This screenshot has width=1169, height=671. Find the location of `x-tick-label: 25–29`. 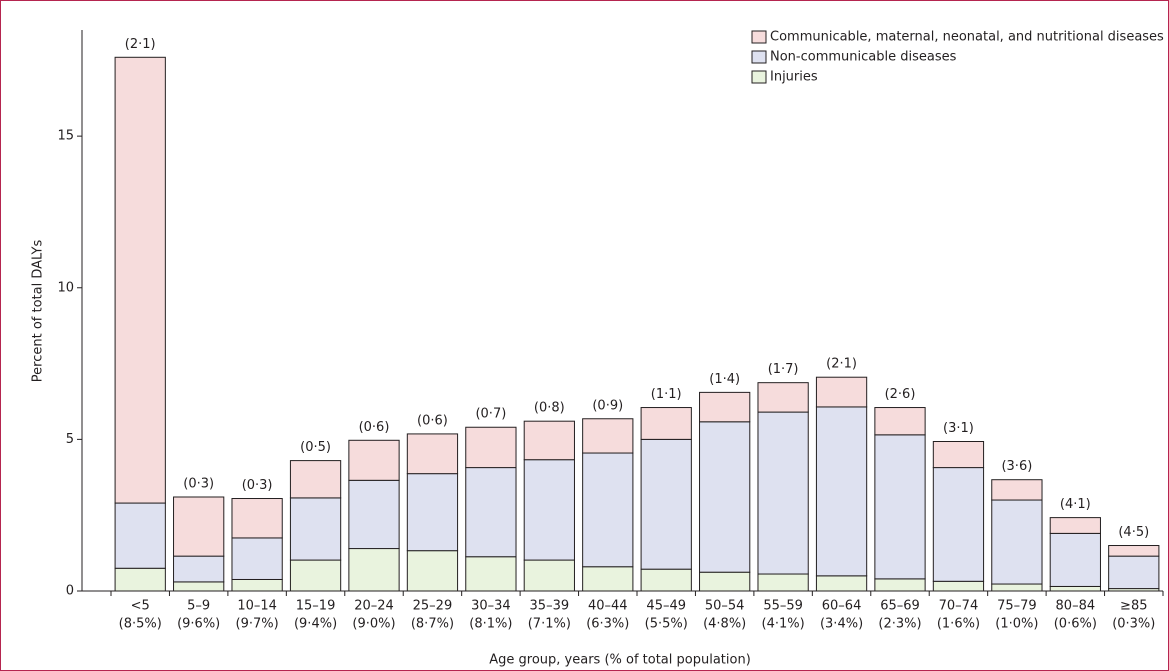

x-tick-label: 25–29 is located at coordinates (433, 606).